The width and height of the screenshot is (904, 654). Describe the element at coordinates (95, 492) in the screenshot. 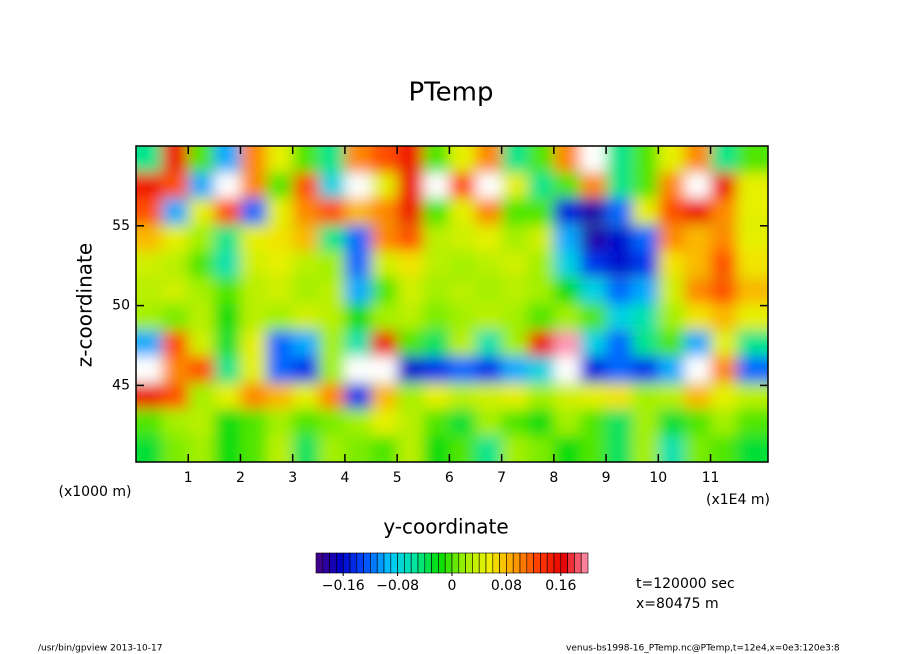

I see `y-axis-unit: (x1000 m)` at that location.